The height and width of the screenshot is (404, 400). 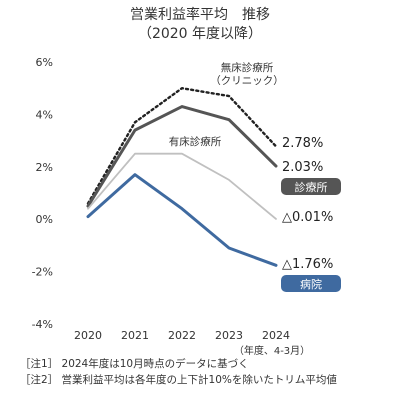 I want to click on y-tick-label: 0%, so click(x=44, y=219).